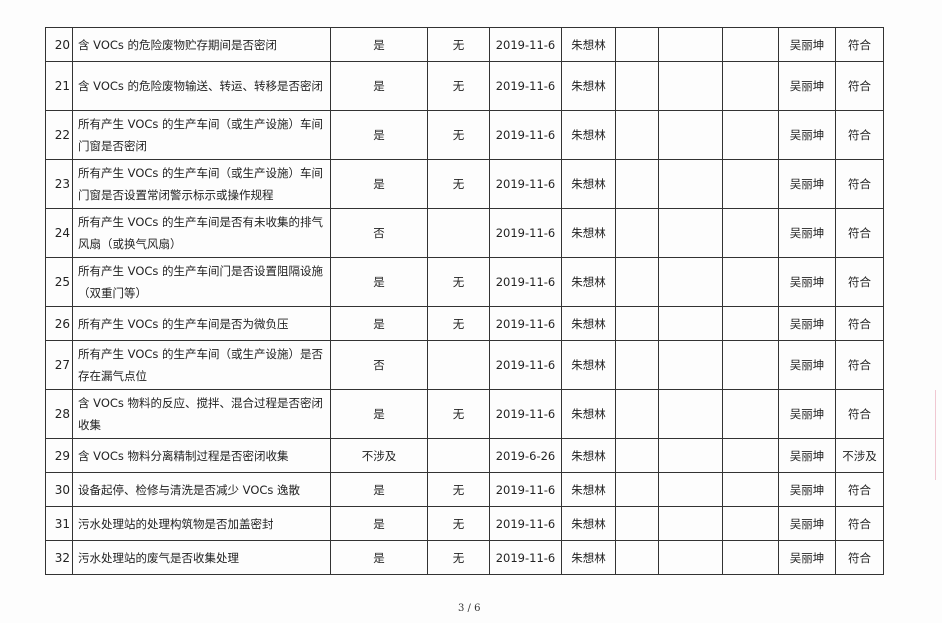 Image resolution: width=942 pixels, height=623 pixels. I want to click on check-result: 否, so click(379, 233).